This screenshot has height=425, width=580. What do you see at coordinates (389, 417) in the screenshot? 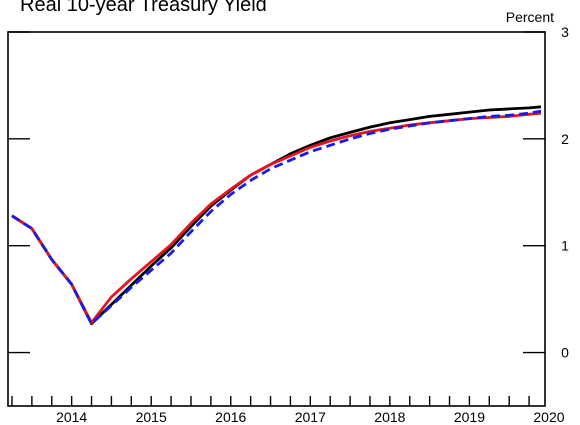
I see `x-tick-label: 2018` at bounding box center [389, 417].